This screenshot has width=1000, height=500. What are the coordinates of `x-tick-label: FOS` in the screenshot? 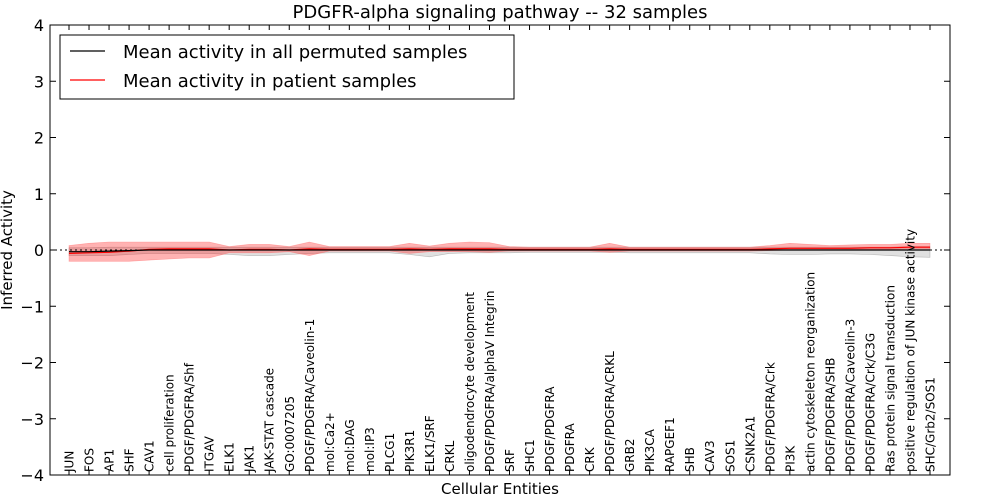 It's located at (90, 460).